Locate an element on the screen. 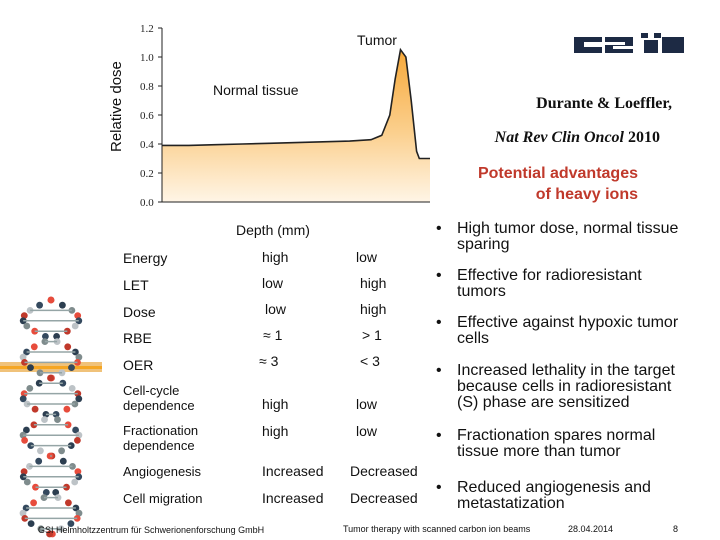 The image size is (720, 540). table-carbon-angiogenesis: Decreased is located at coordinates (384, 471).